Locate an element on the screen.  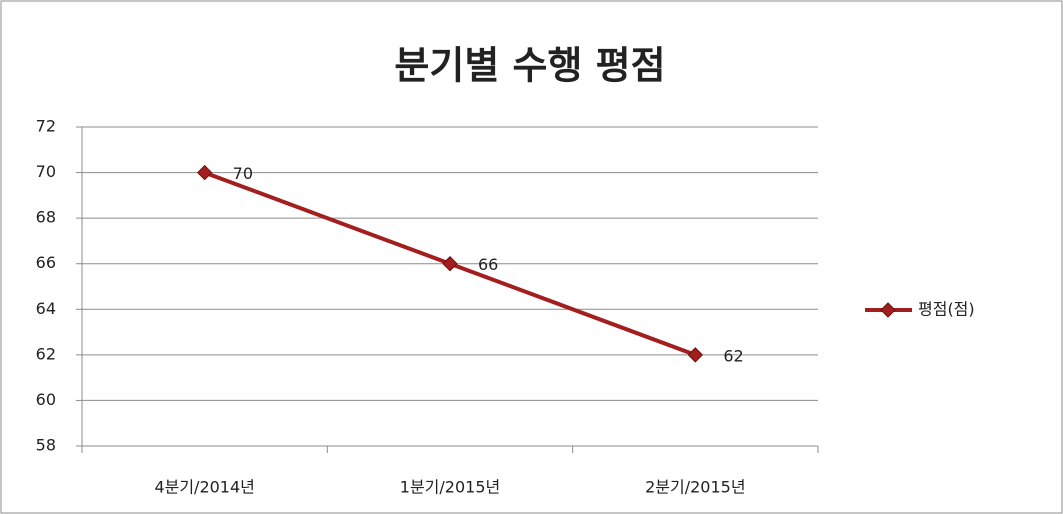
y-tick-label: 68 is located at coordinates (46, 217).